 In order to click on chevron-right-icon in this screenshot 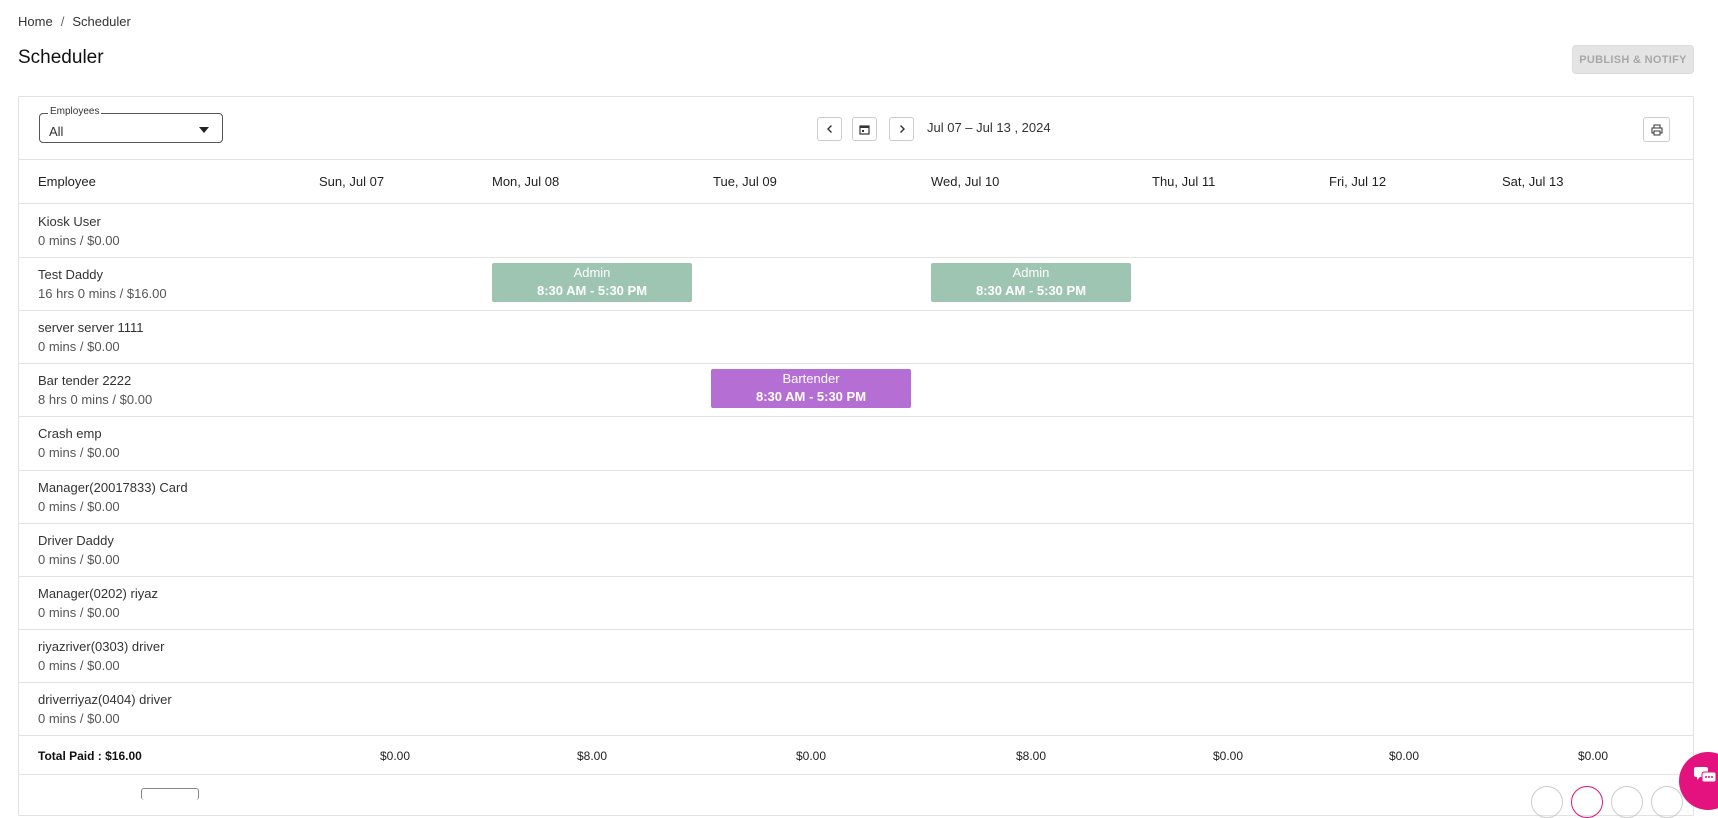, I will do `click(902, 129)`.